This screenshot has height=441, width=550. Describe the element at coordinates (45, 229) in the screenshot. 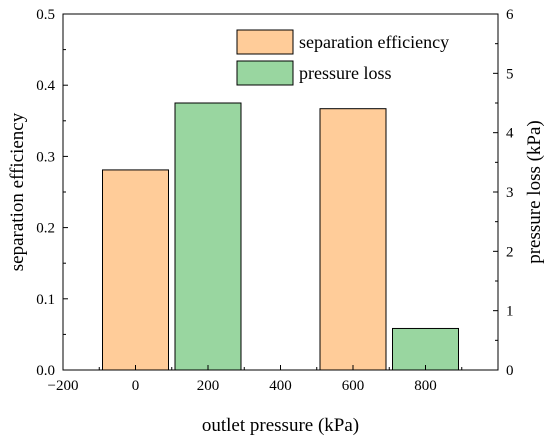

I see `y-left-tick-label: 0.2` at that location.